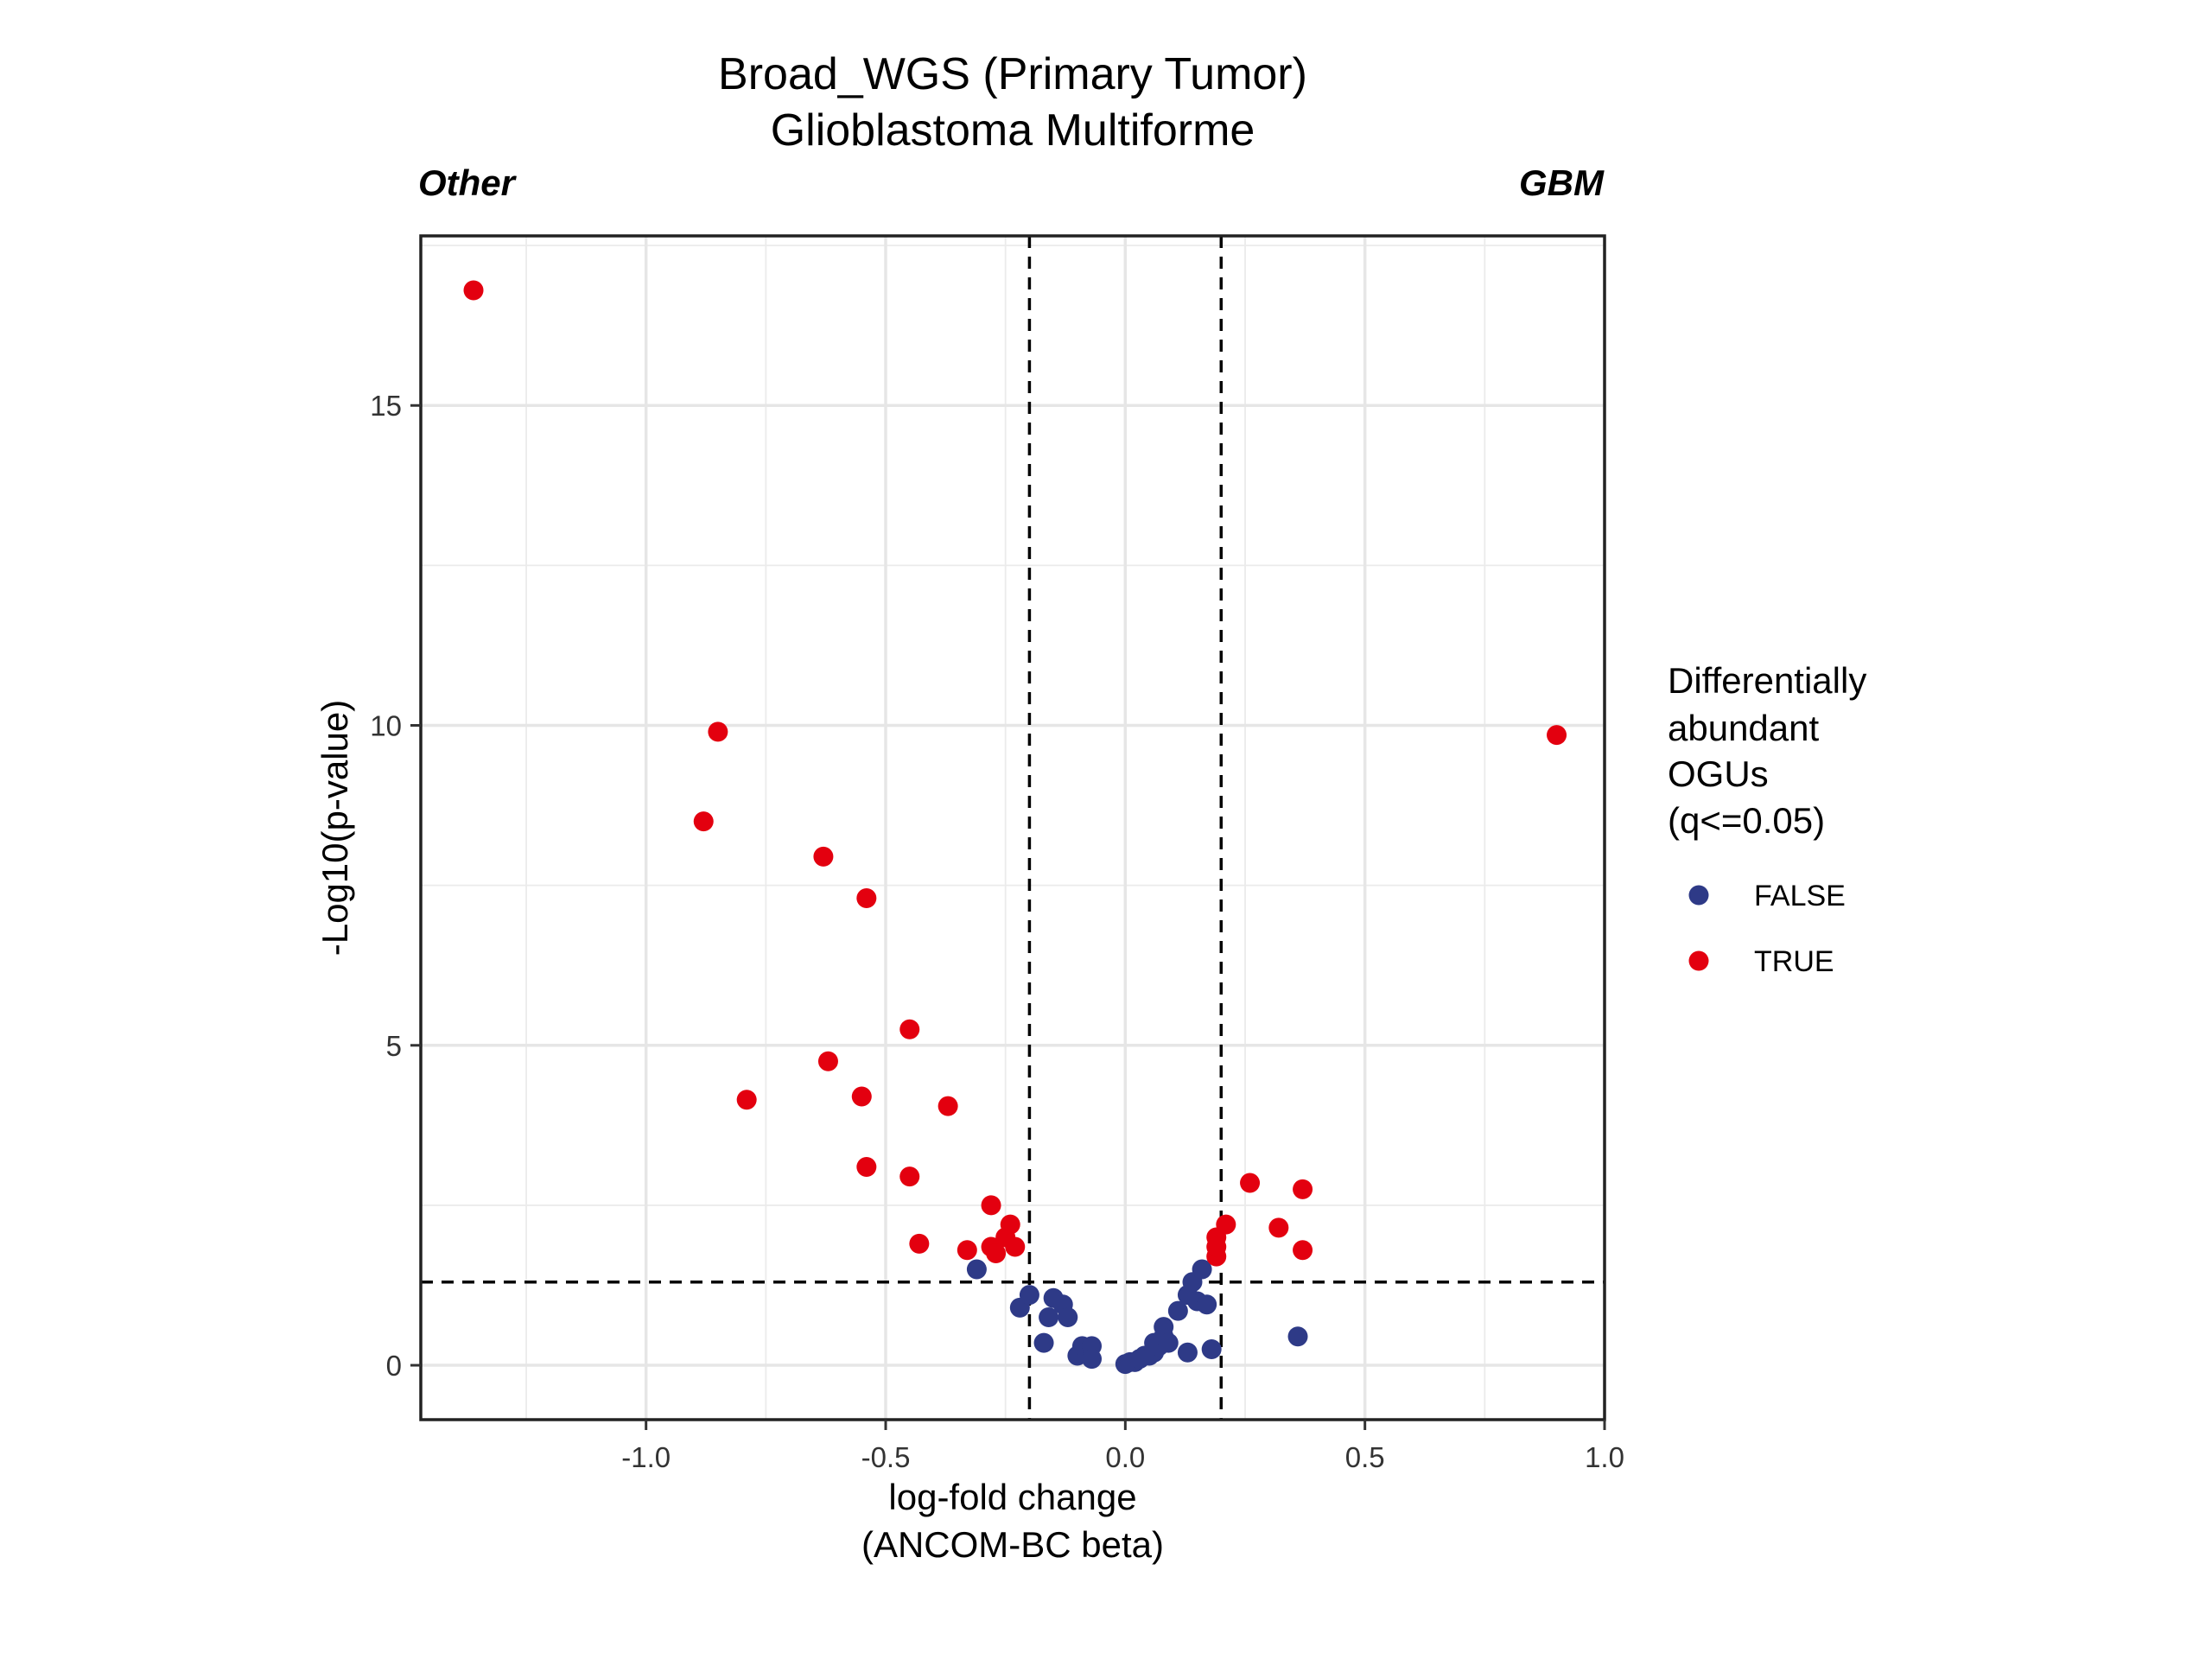  I want to click on x-tick-label: -1.0, so click(646, 1457).